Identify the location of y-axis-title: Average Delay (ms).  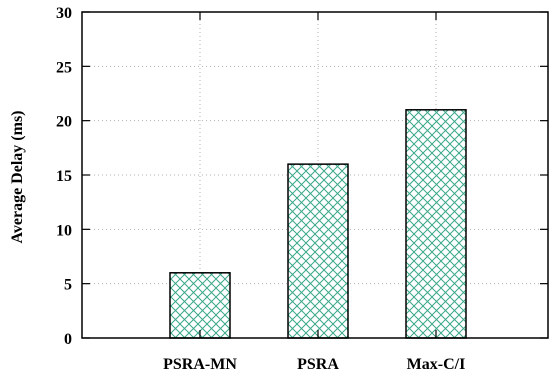
(17, 177).